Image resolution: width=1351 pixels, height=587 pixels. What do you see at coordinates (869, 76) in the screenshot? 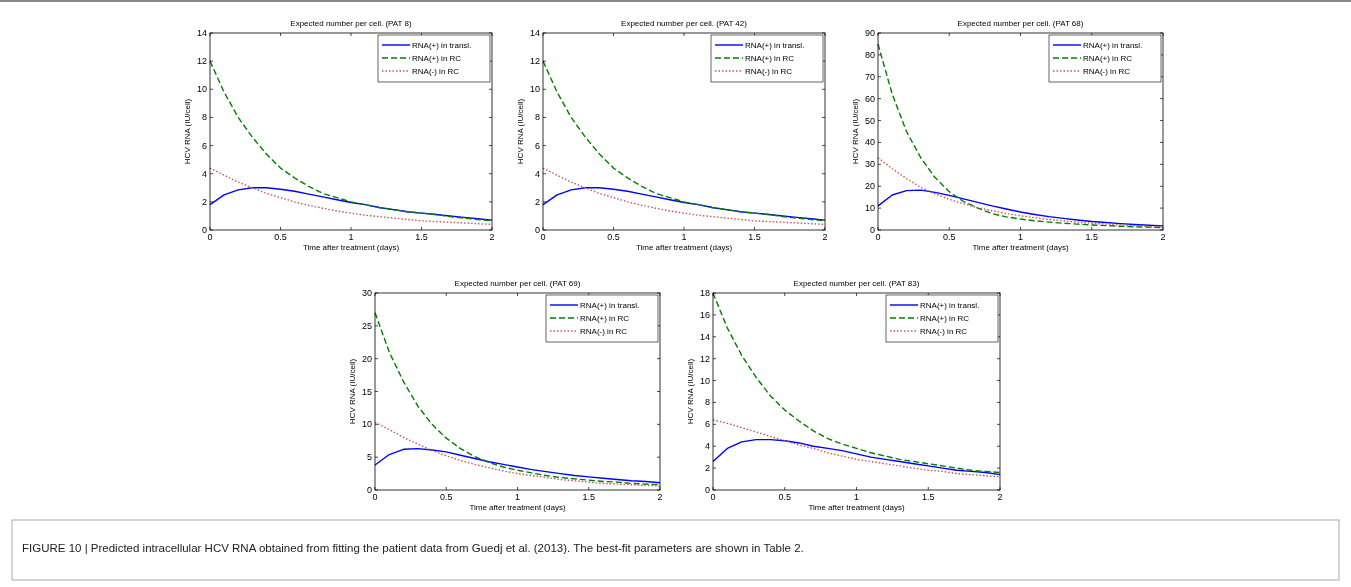
I see `y-tick-label: 70` at bounding box center [869, 76].